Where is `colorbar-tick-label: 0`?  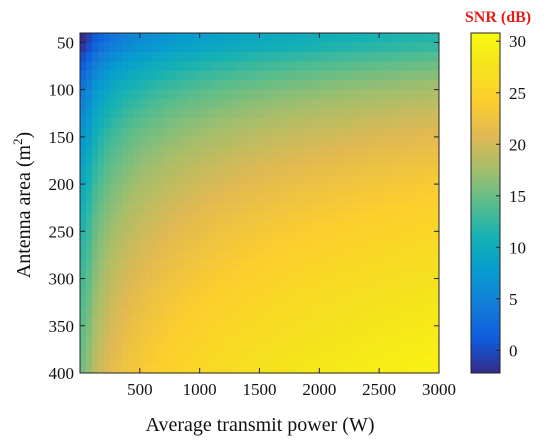
colorbar-tick-label: 0 is located at coordinates (513, 350).